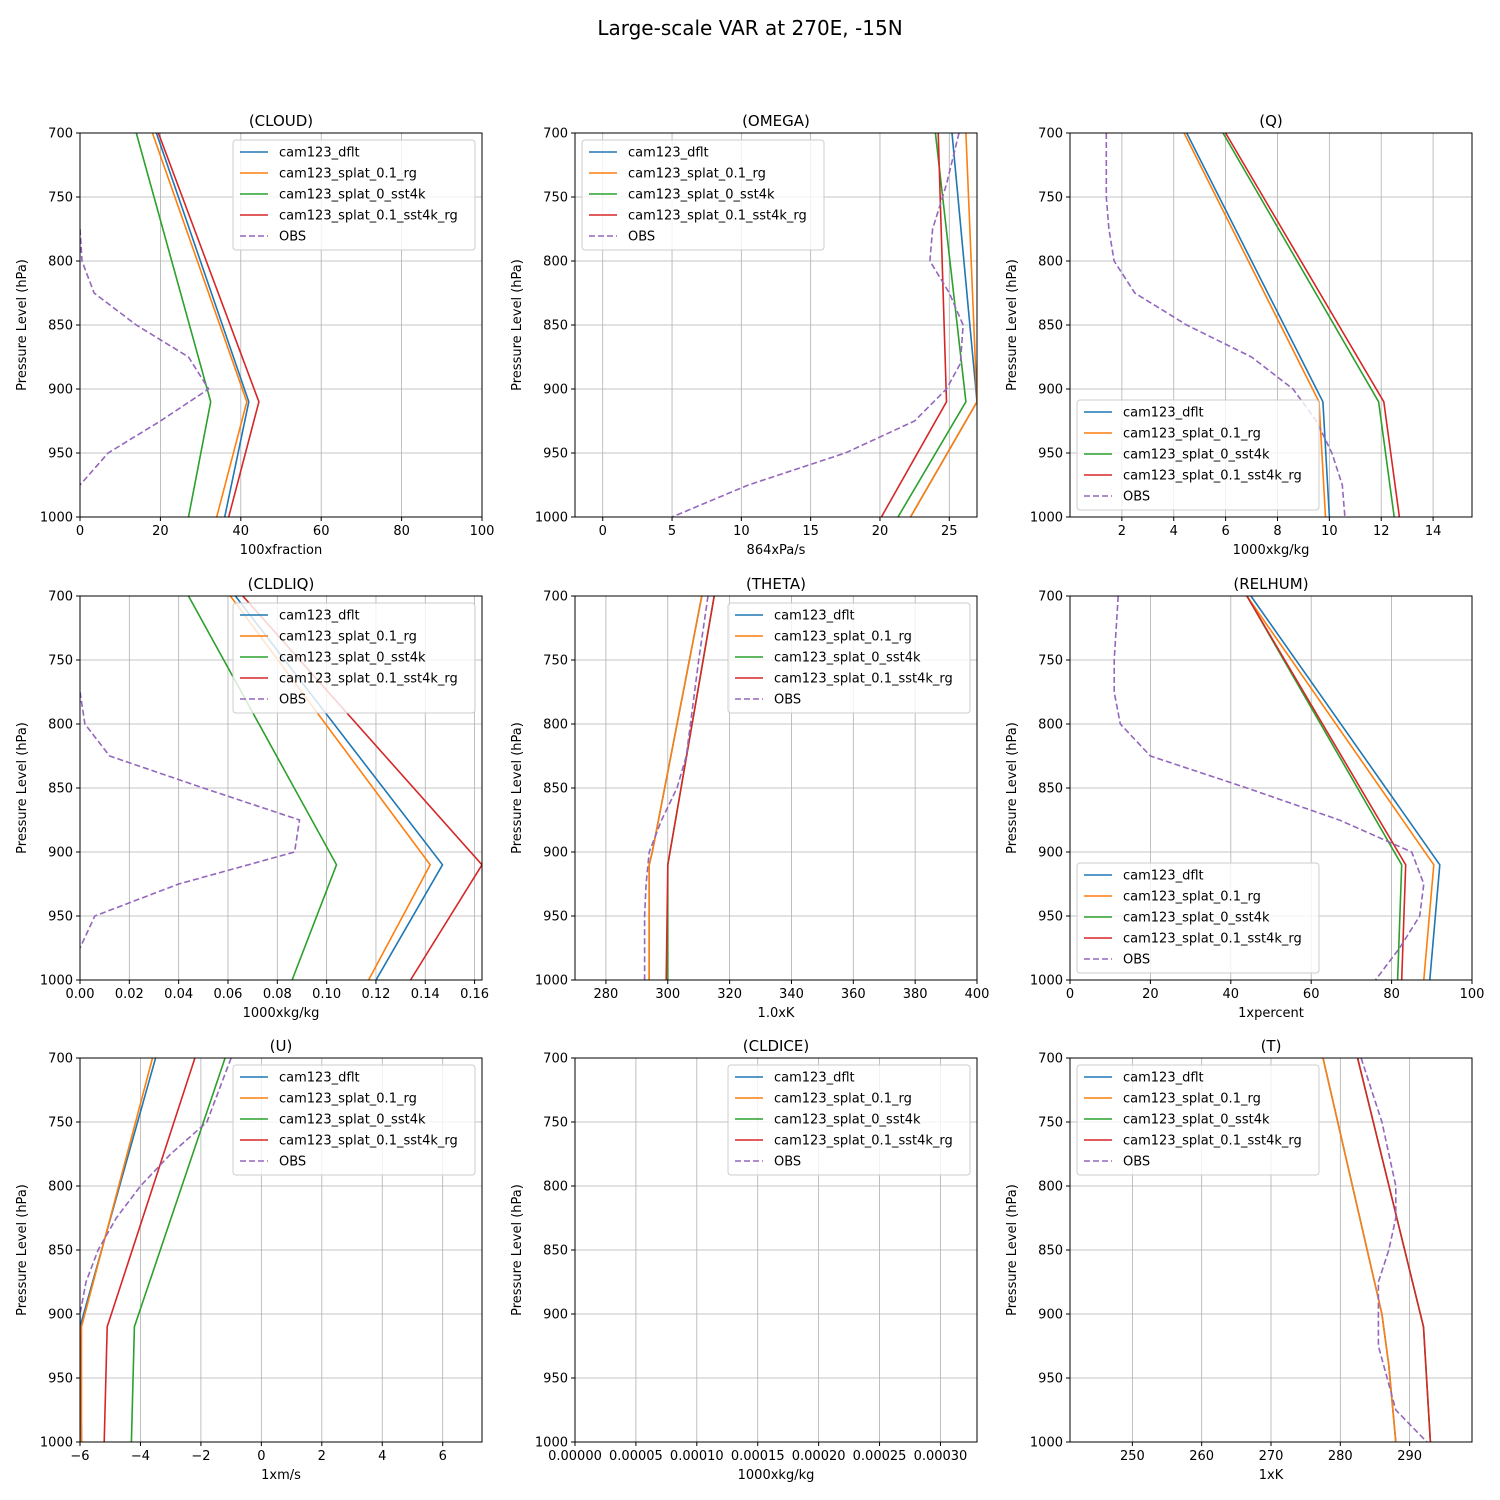 This screenshot has height=1500, width=1500. What do you see at coordinates (977, 994) in the screenshot?
I see `x-tick-label: 400` at bounding box center [977, 994].